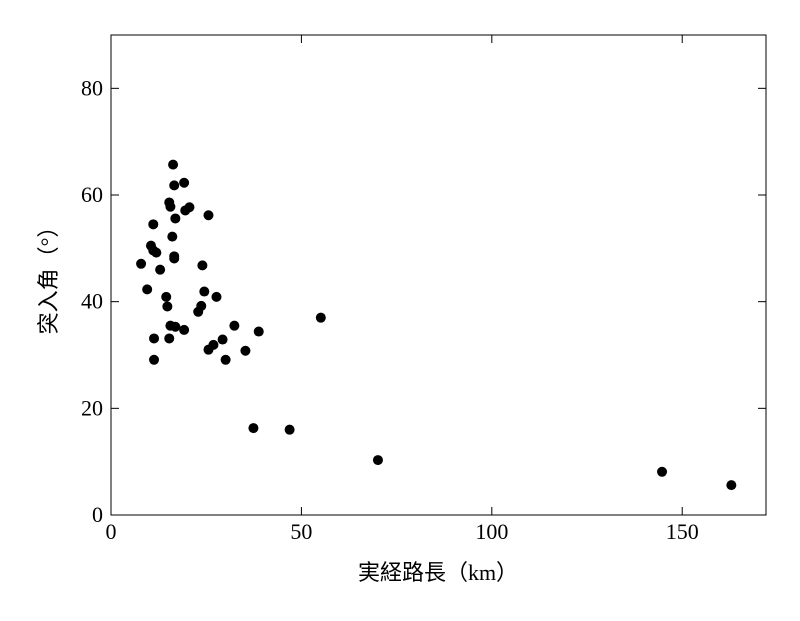  Describe the element at coordinates (48, 275) in the screenshot. I see `y-axis-label: 突入角（°）` at that location.